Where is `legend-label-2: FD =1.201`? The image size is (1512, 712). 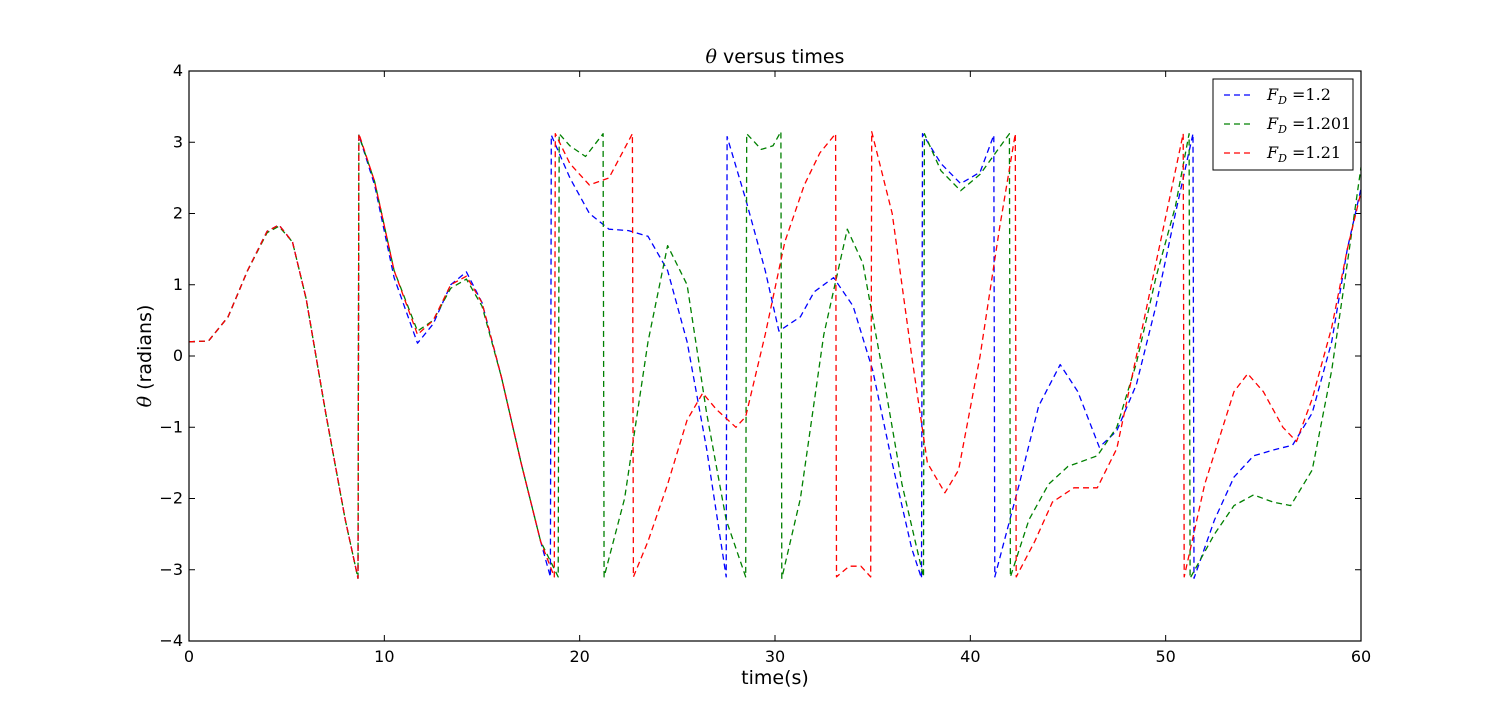
legend-label-2: FD =1.201 is located at coordinates (1308, 125).